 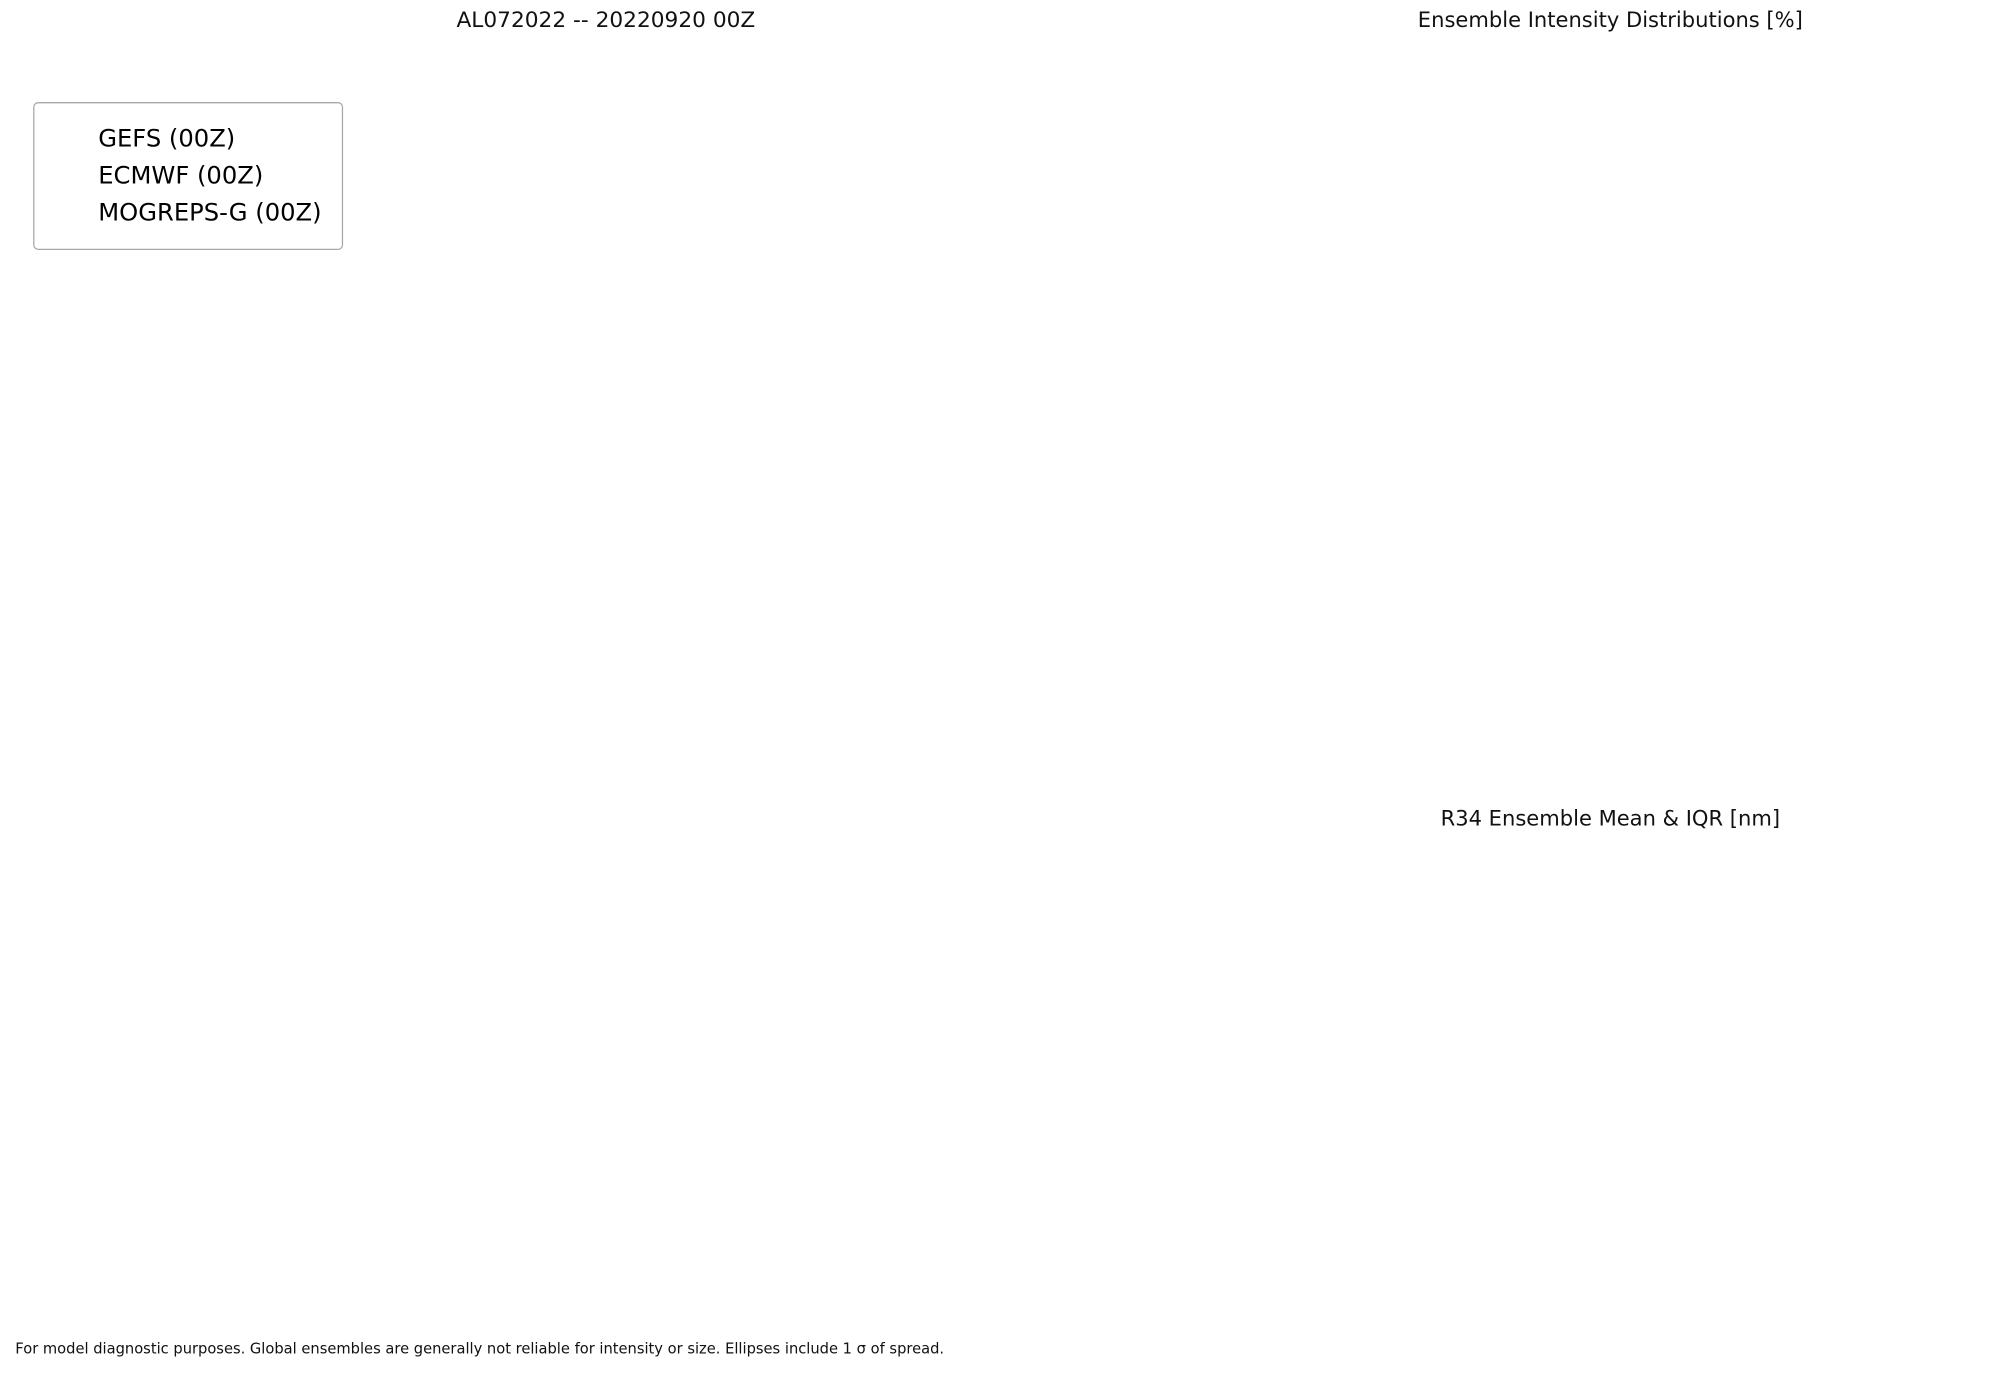 I want to click on legend-item-ecmwf: ECMWF (00Z), so click(x=188, y=176).